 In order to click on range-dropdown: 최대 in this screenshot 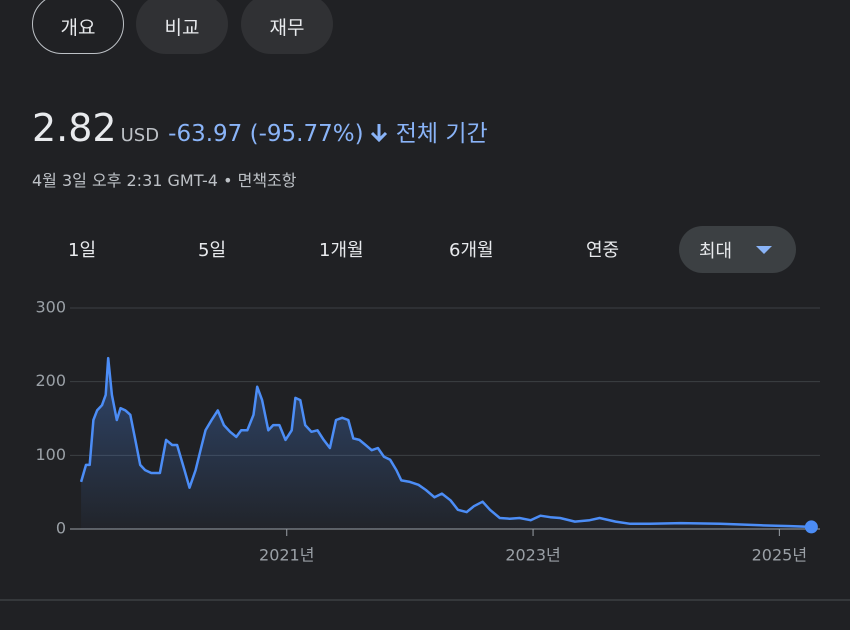, I will do `click(737, 249)`.